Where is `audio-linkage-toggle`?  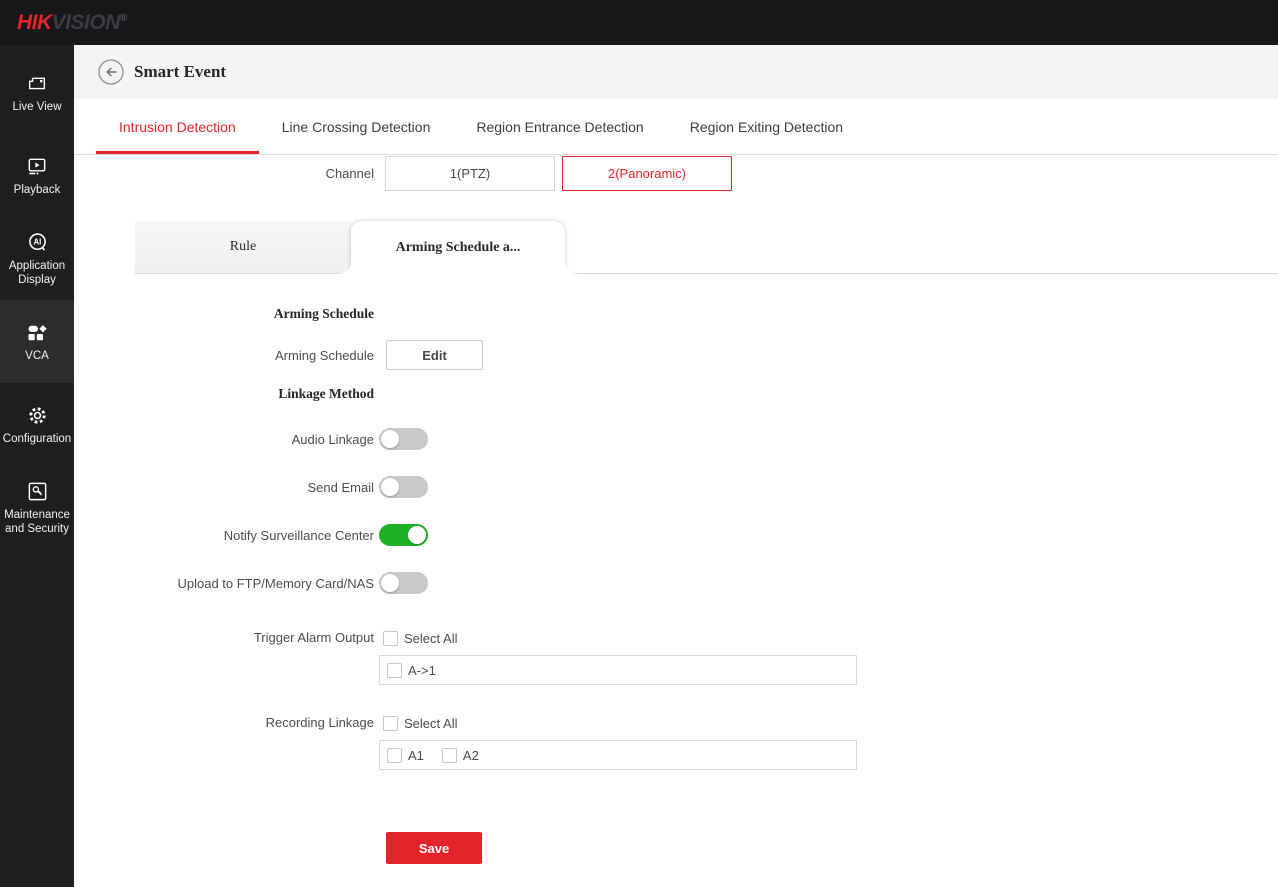 audio-linkage-toggle is located at coordinates (403, 439).